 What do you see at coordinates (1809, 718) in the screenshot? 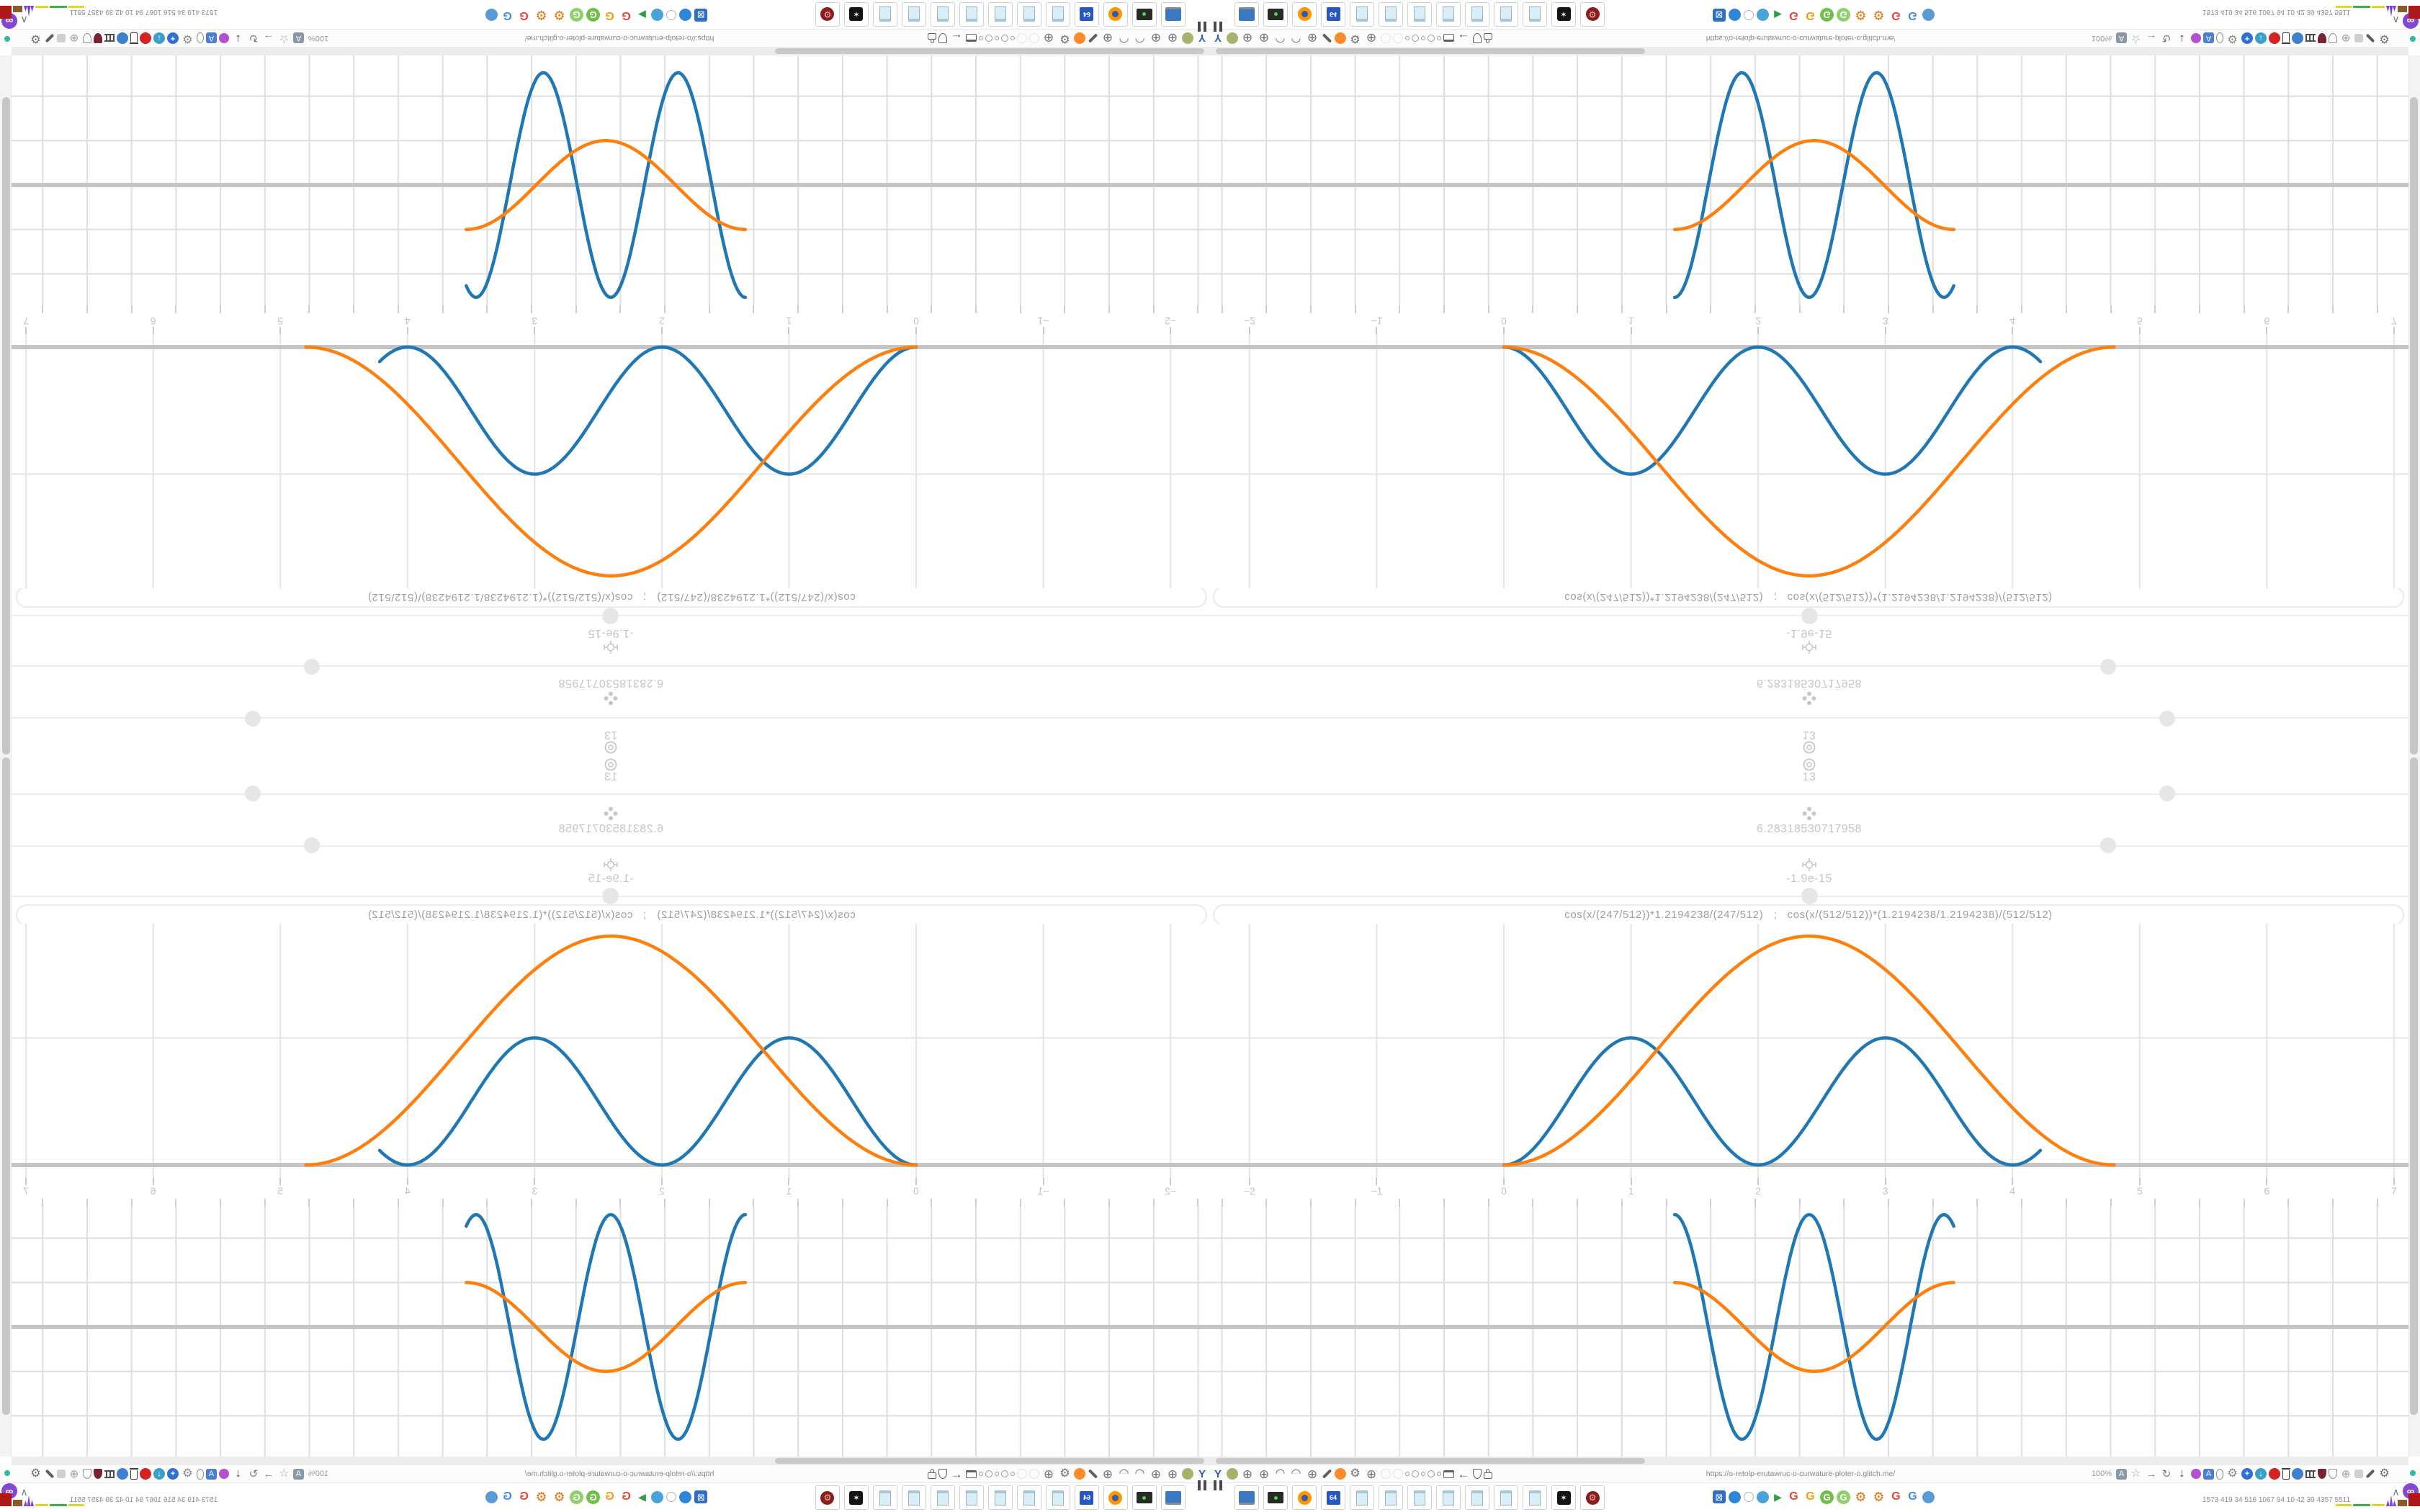
I see `slider1-track` at bounding box center [1809, 718].